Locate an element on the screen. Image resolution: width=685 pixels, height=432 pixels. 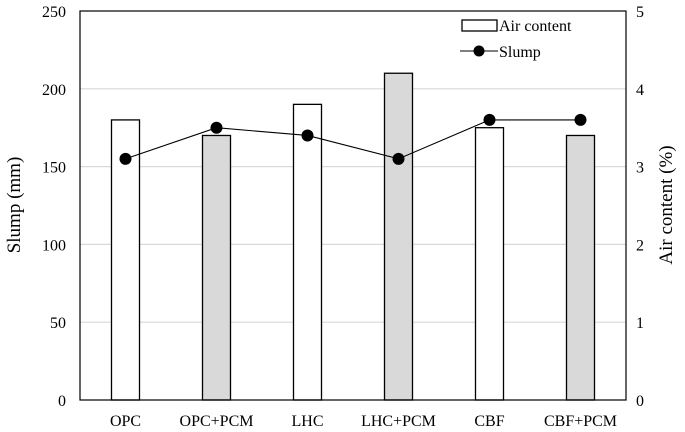
bar-opc-pcm is located at coordinates (216, 267).